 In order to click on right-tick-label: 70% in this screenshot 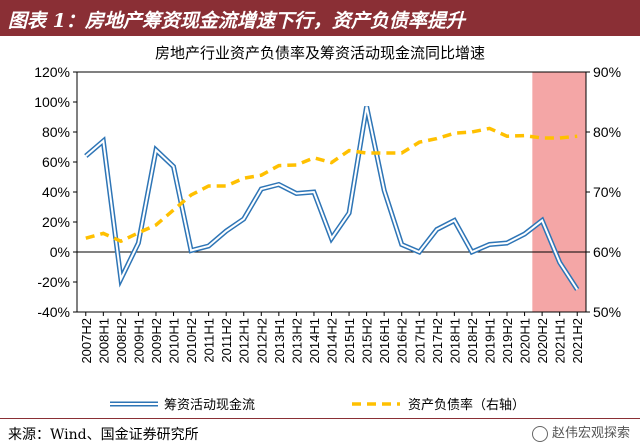, I will do `click(607, 192)`.